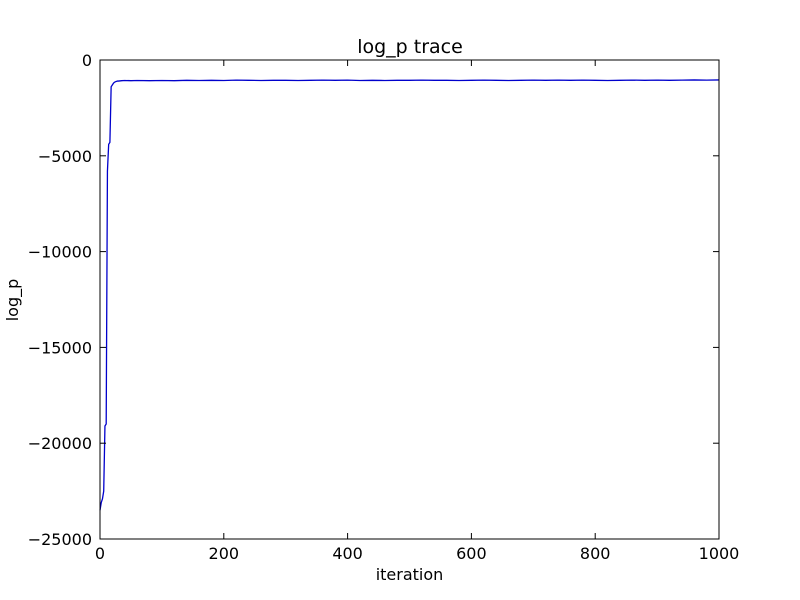 The image size is (800, 600). What do you see at coordinates (471, 553) in the screenshot?
I see `x-tick-label: 600` at bounding box center [471, 553].